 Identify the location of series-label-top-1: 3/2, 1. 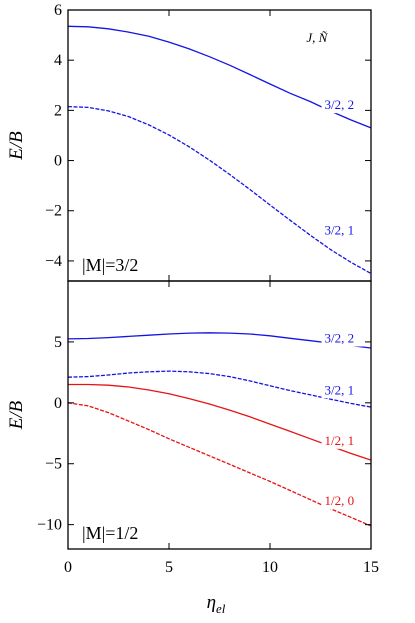
(340, 230).